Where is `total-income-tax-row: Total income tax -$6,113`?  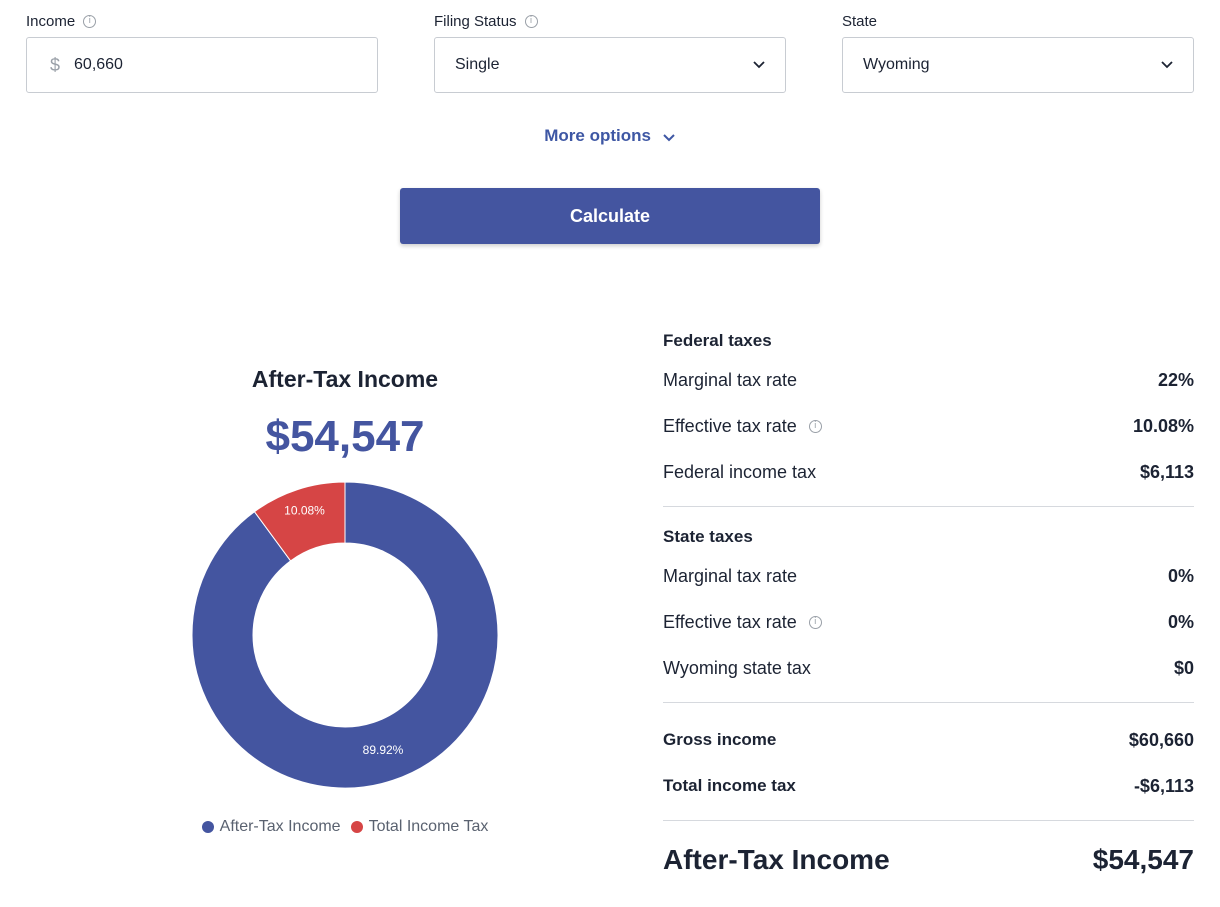 total-income-tax-row: Total income tax -$6,113 is located at coordinates (928, 786).